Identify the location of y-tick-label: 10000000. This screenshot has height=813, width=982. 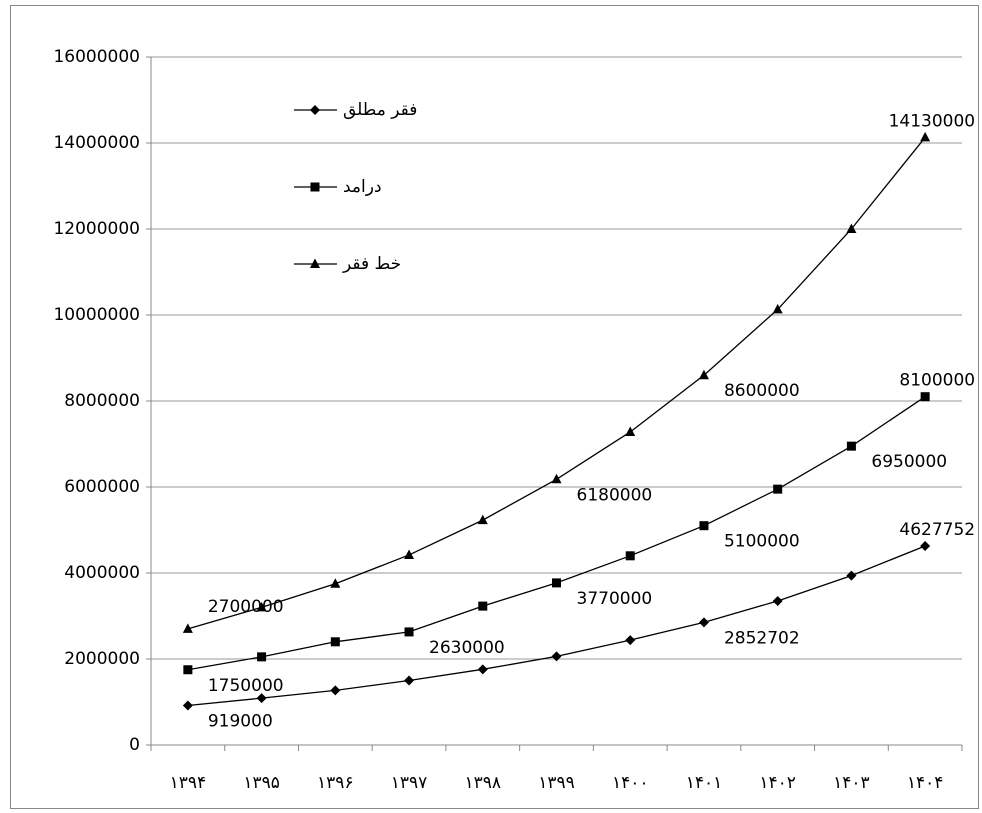
(96, 315).